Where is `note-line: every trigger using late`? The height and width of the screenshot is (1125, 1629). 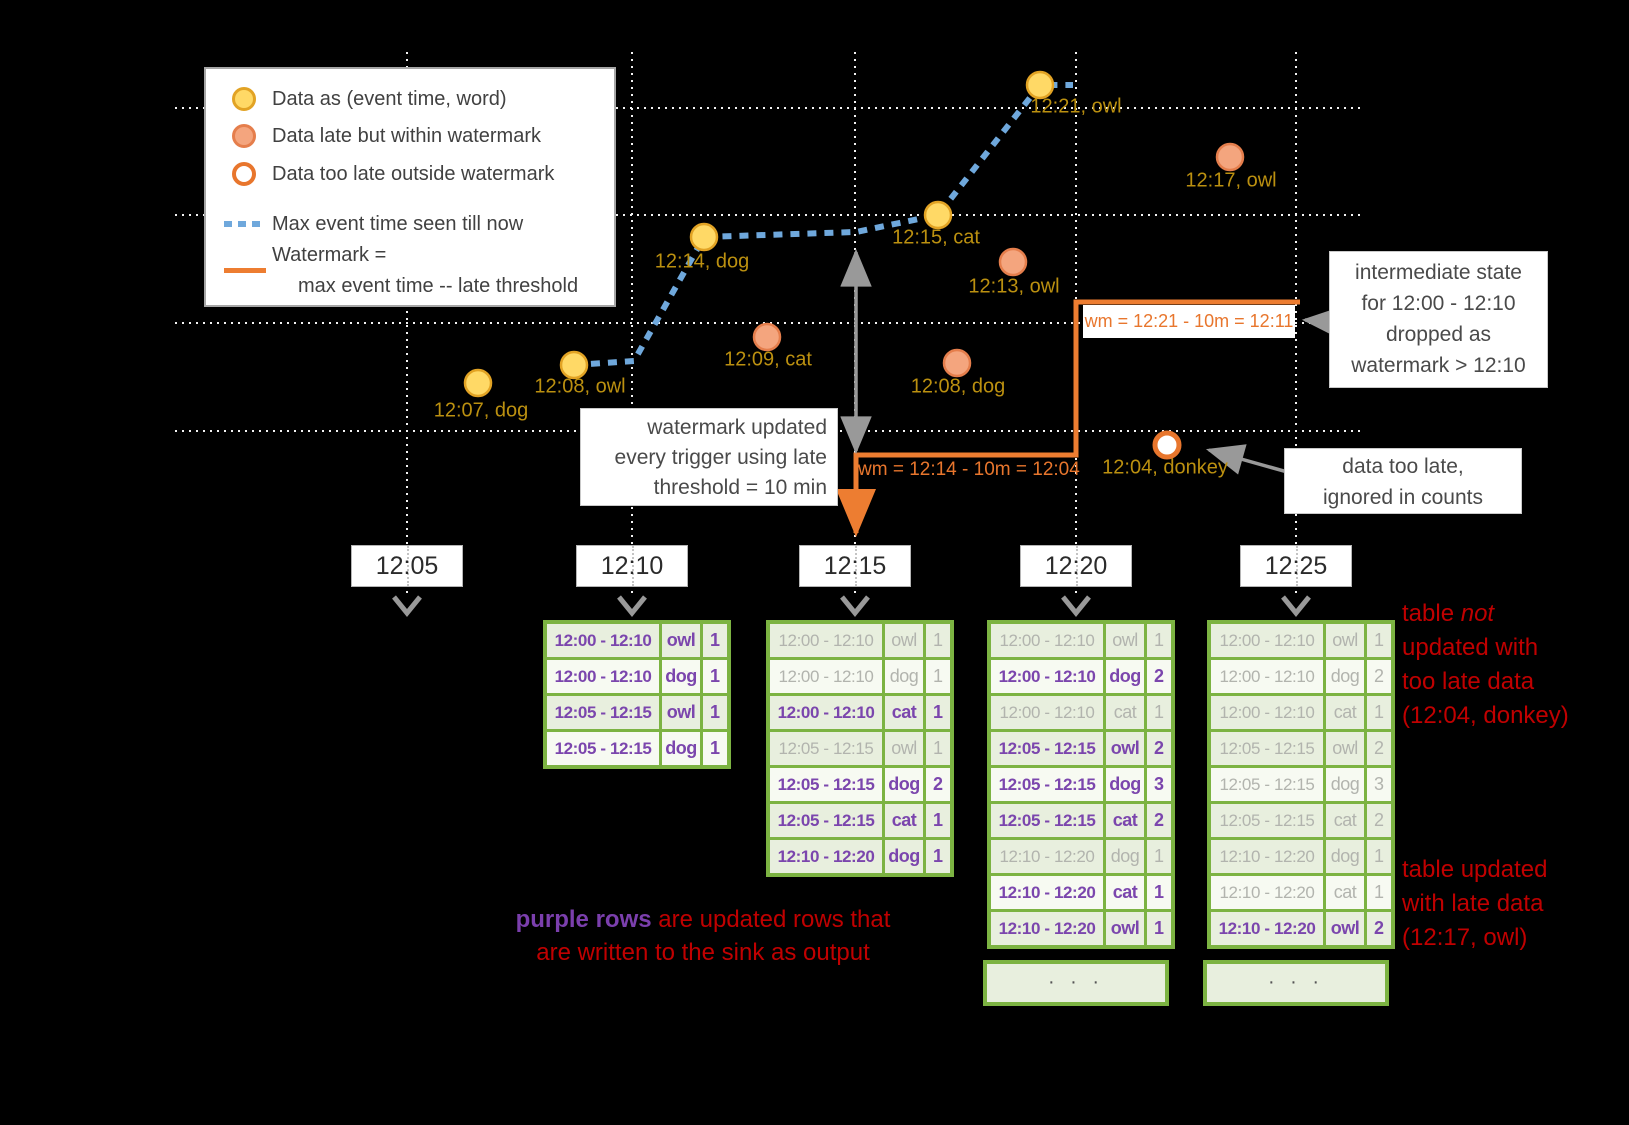 note-line: every trigger using late is located at coordinates (720, 457).